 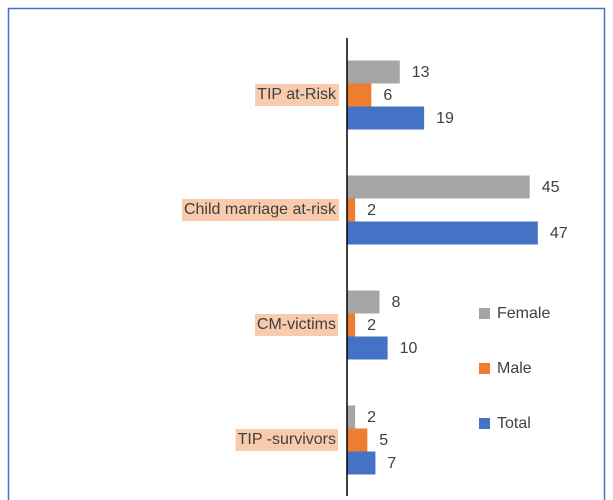 What do you see at coordinates (409, 348) in the screenshot?
I see `value-label: 10` at bounding box center [409, 348].